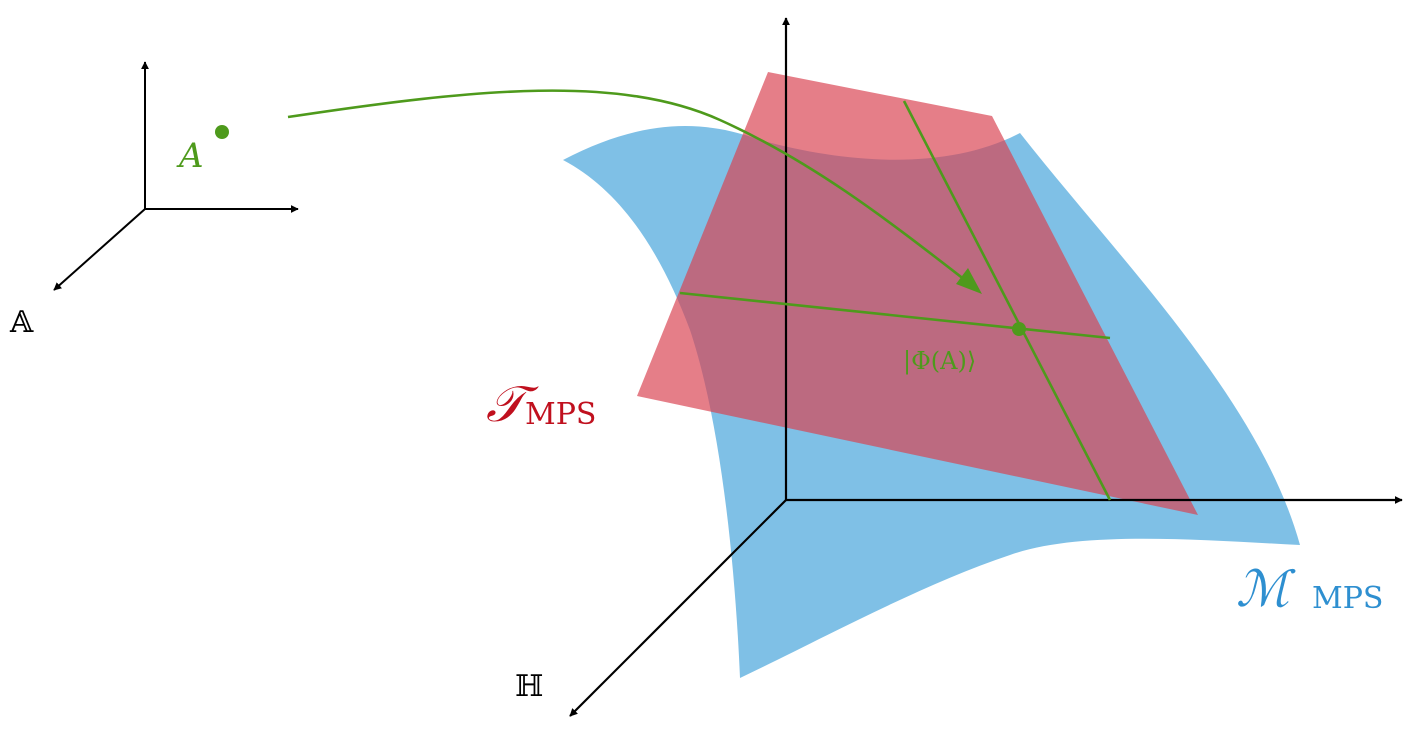  What do you see at coordinates (1266, 589) in the screenshot?
I see `mps-manifold-symbol: ℳ` at bounding box center [1266, 589].